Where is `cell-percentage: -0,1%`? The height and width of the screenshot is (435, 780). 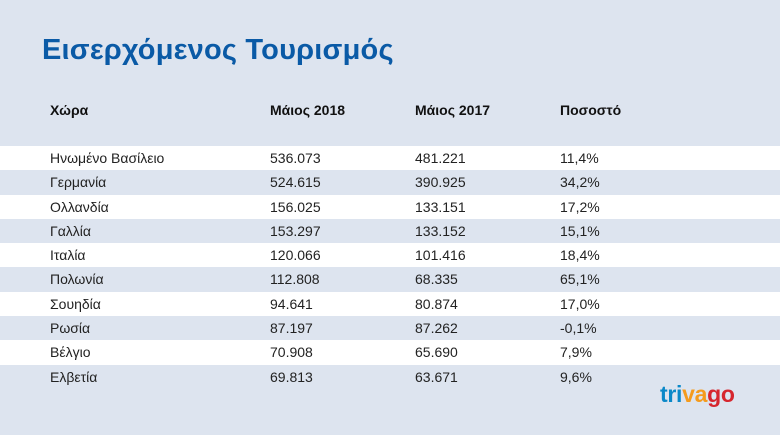 cell-percentage: -0,1% is located at coordinates (578, 328).